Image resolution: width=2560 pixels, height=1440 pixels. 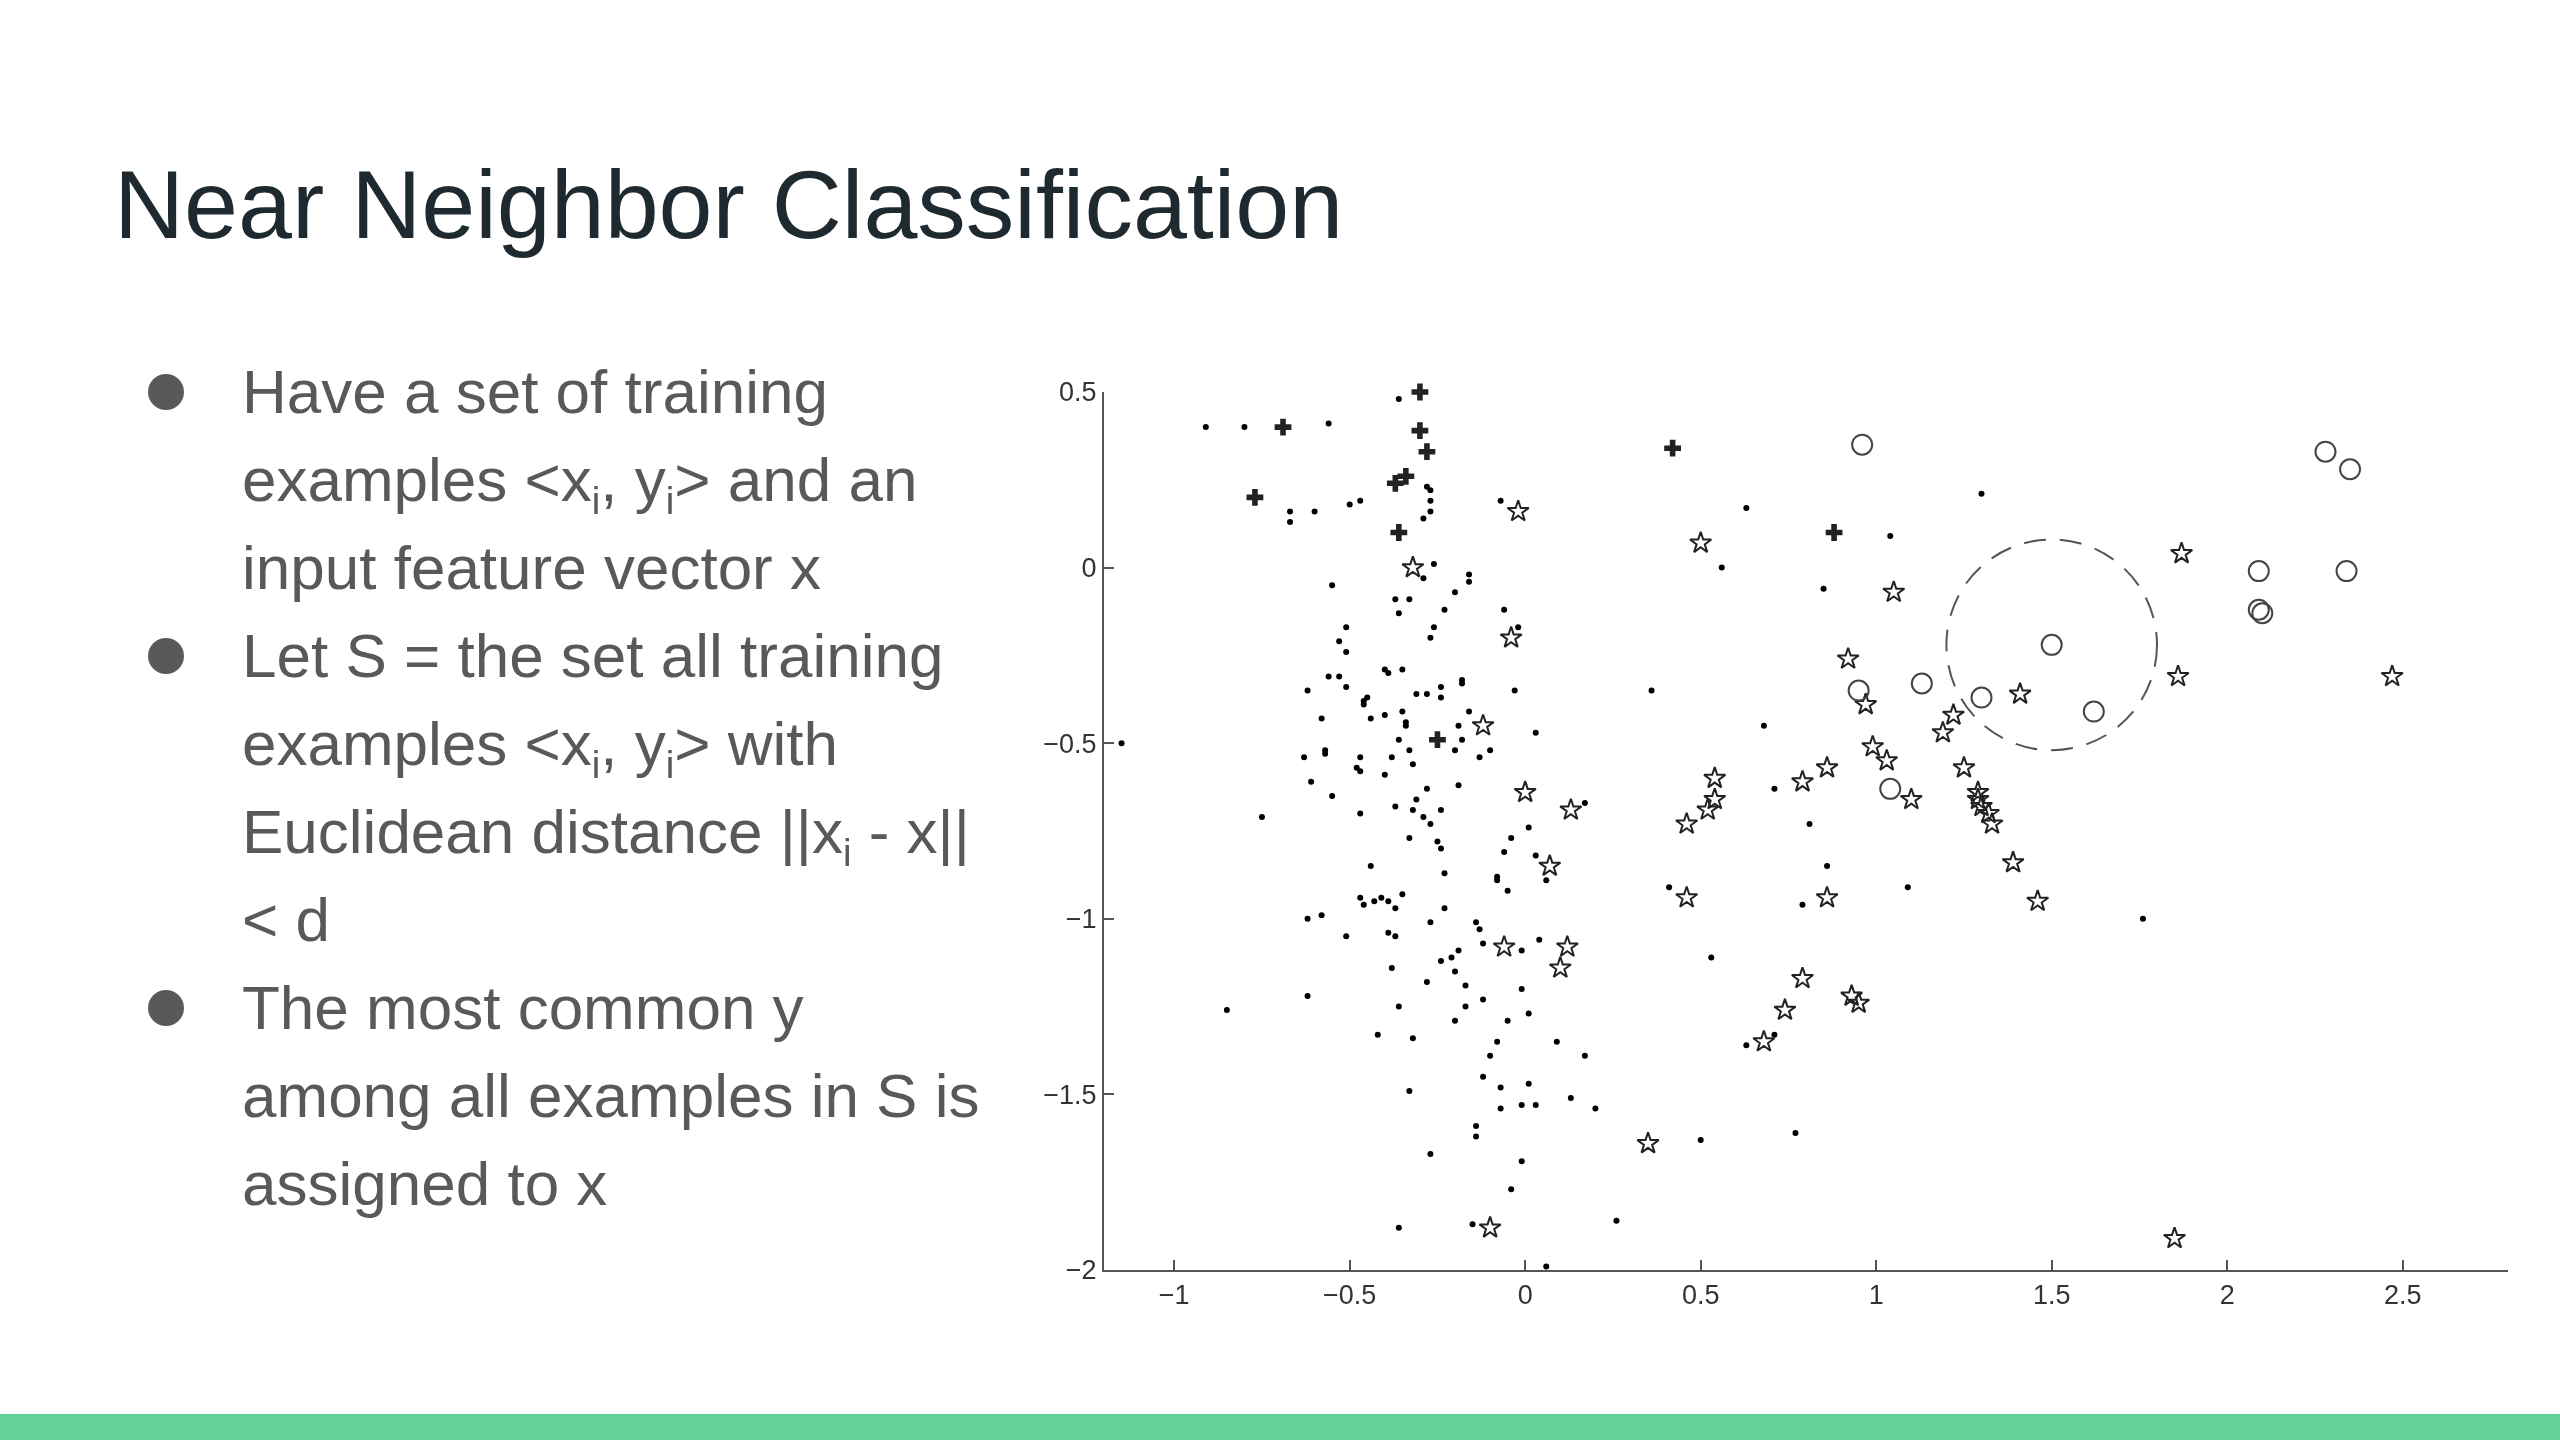 I want to click on y-tick-label: −0.5, so click(x=1070, y=743).